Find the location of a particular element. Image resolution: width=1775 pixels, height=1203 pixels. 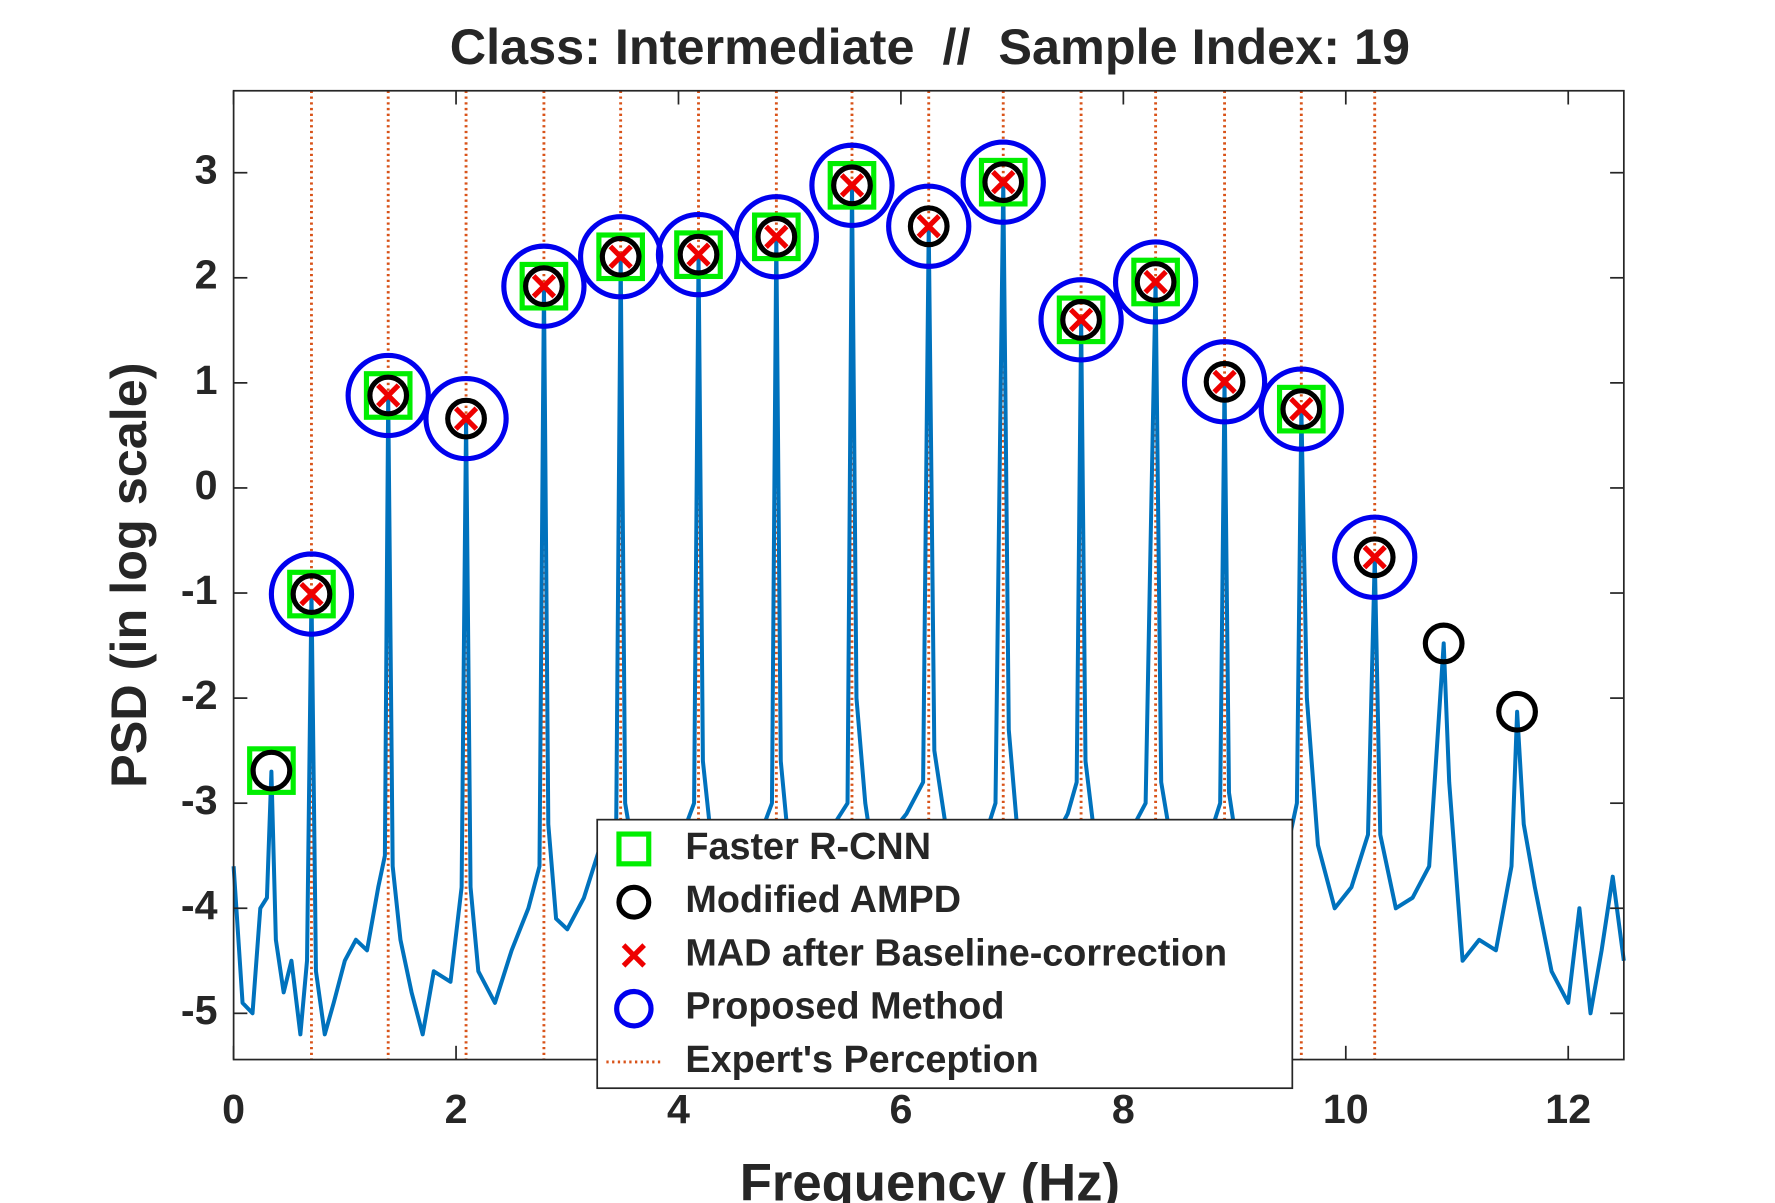

y-tick-label: -1 is located at coordinates (199, 590).